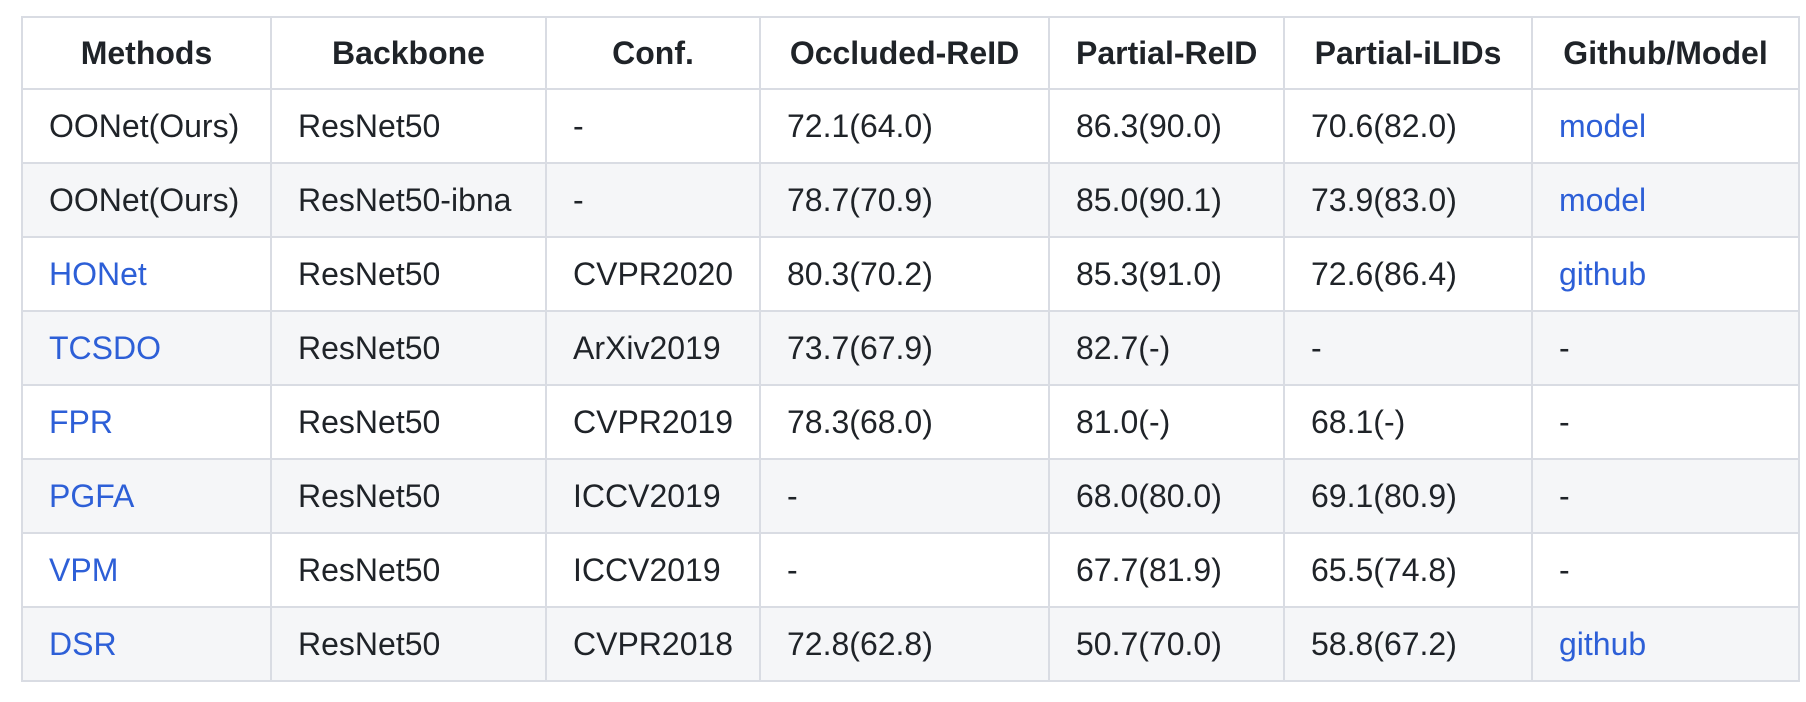 The image size is (1806, 702). What do you see at coordinates (1408, 53) in the screenshot?
I see `column-header-partial-ilids: Partial-iLIDs` at bounding box center [1408, 53].